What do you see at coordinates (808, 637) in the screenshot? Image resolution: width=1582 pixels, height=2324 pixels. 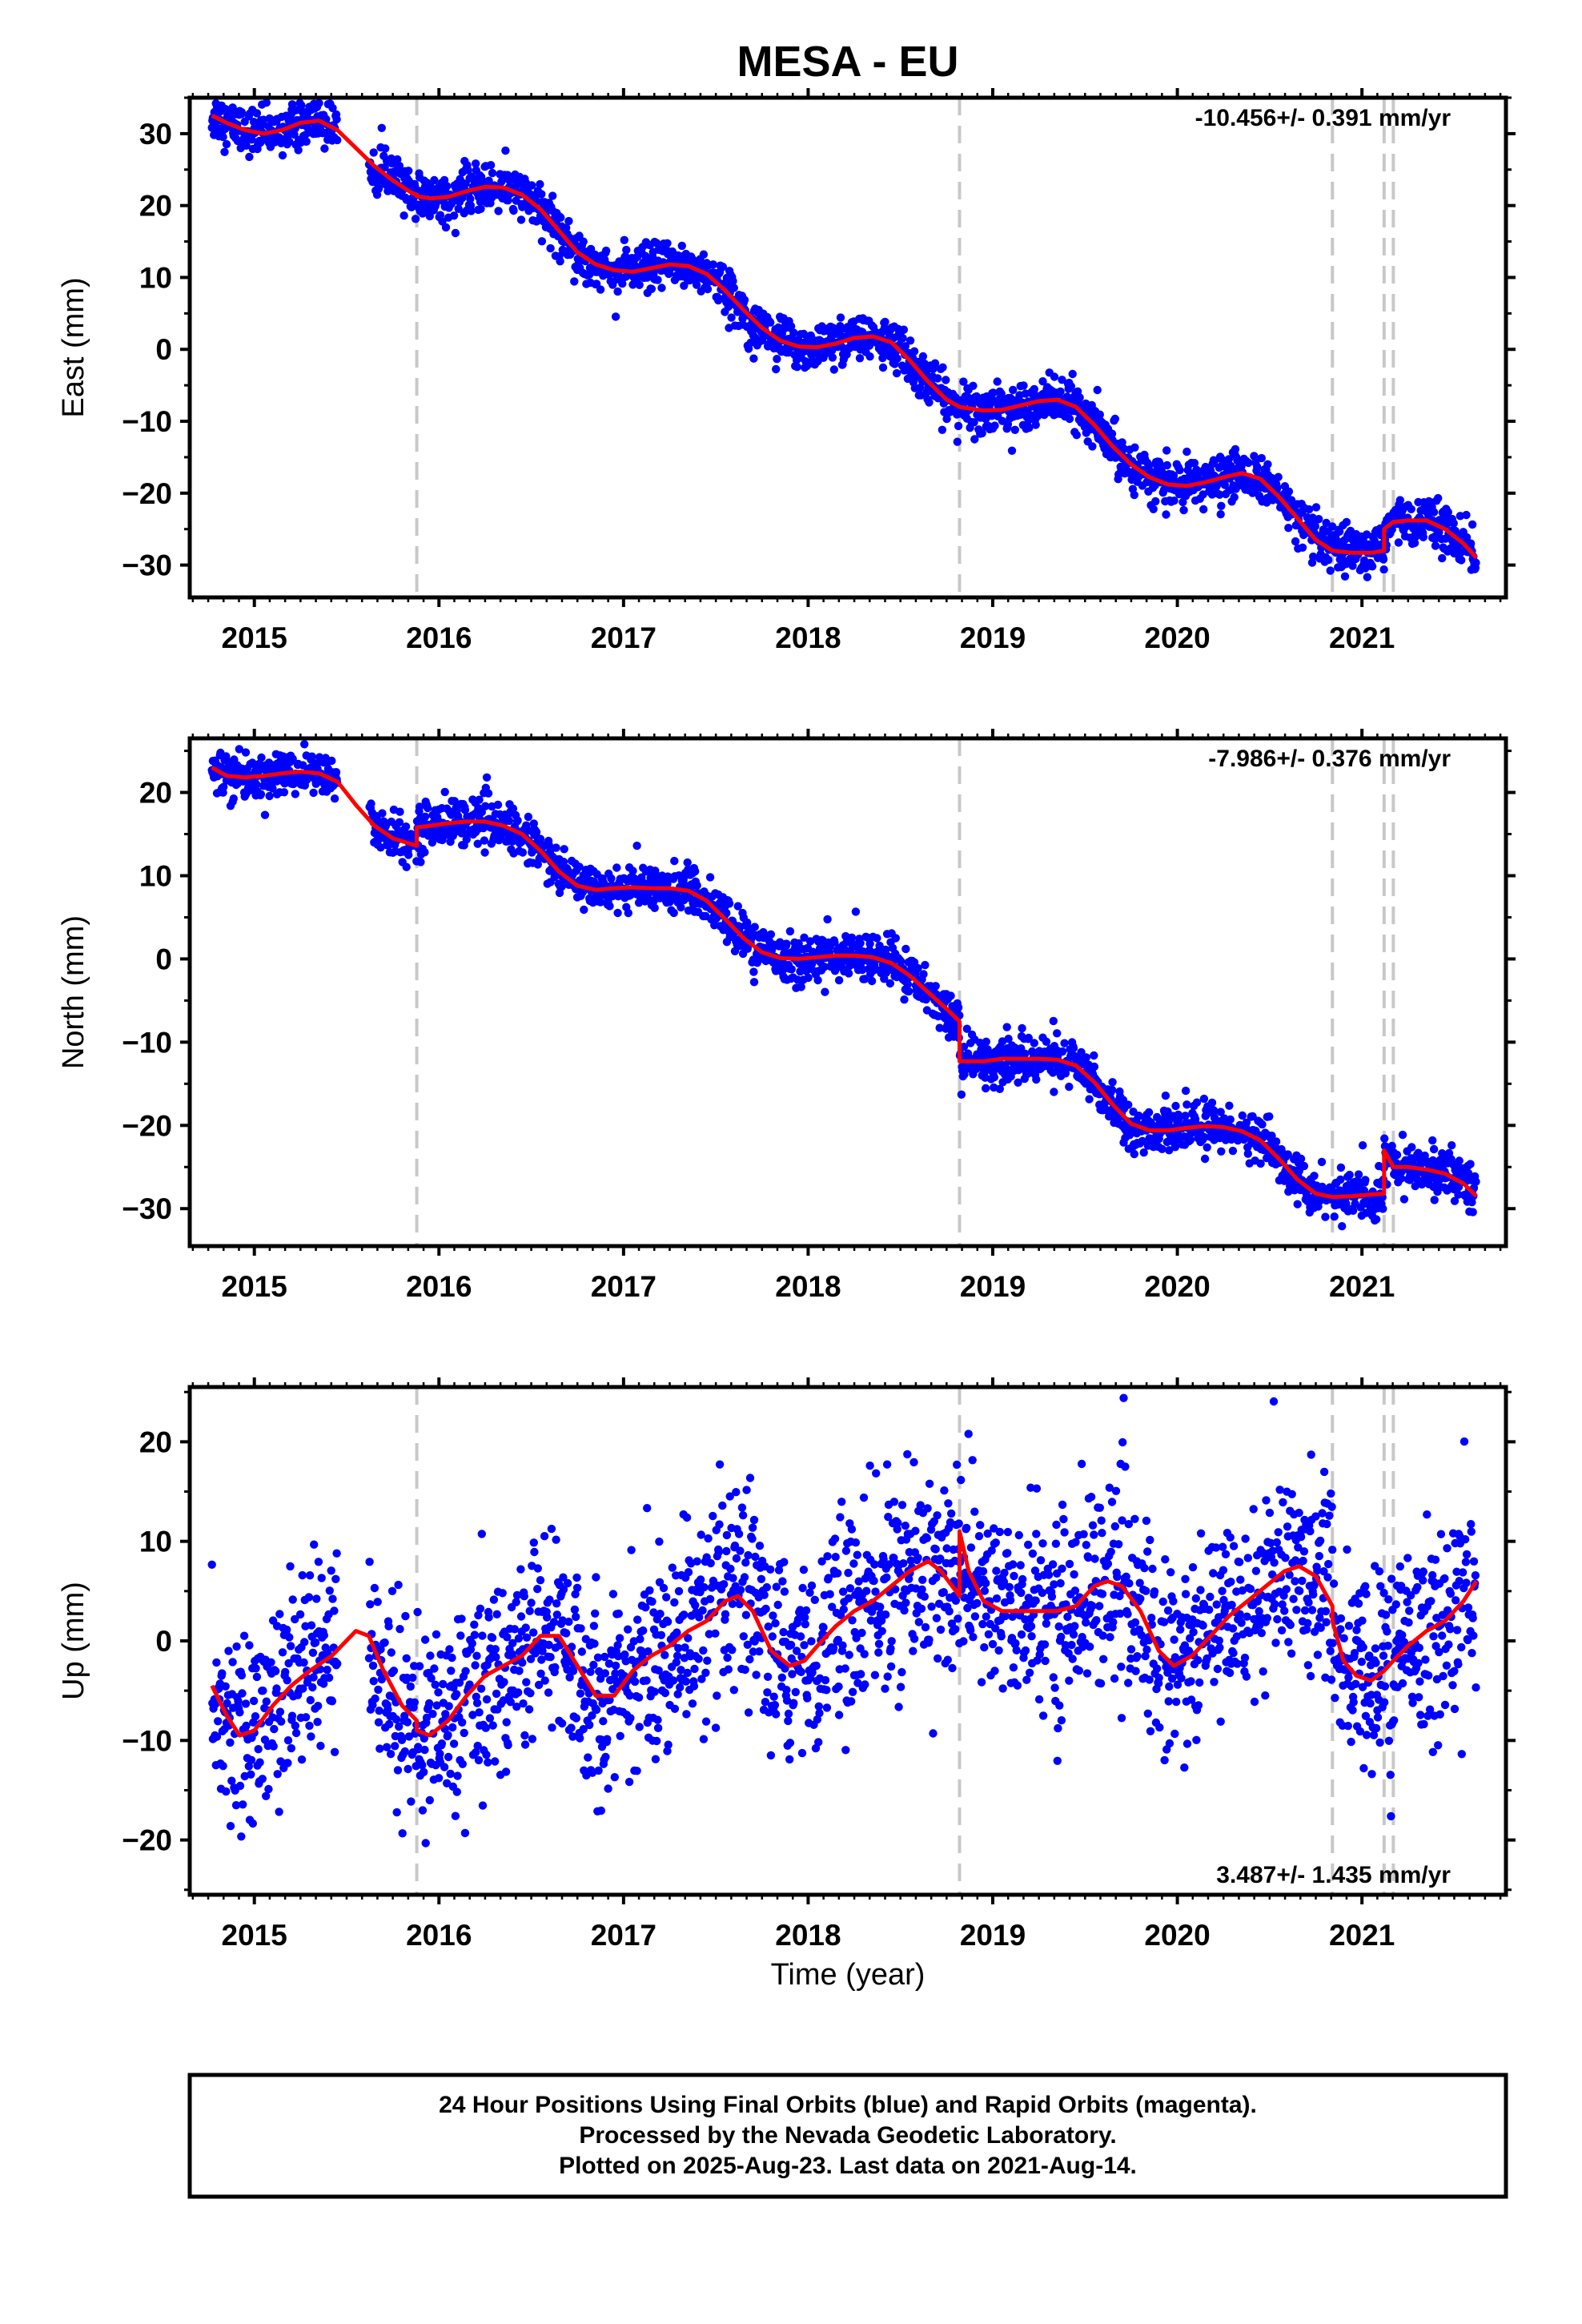 I see `x-tick-label: 2018` at bounding box center [808, 637].